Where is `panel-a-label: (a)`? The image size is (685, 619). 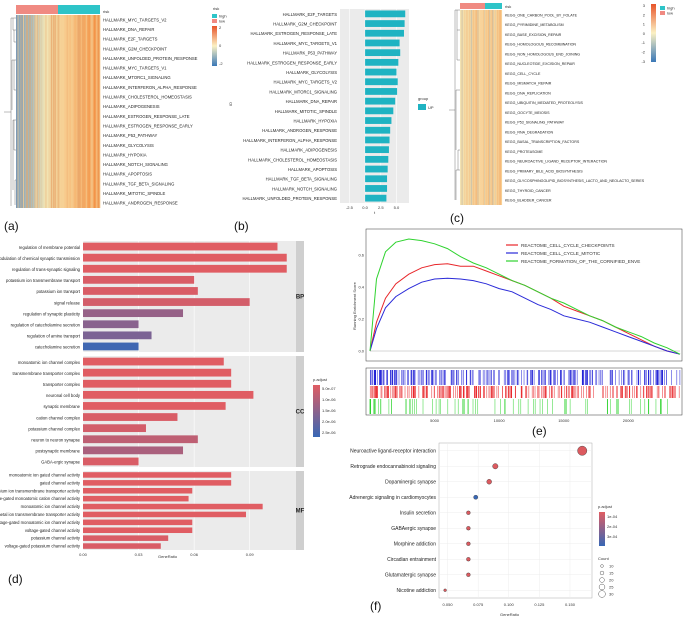
panel-a-label: (a) is located at coordinates (11, 226).